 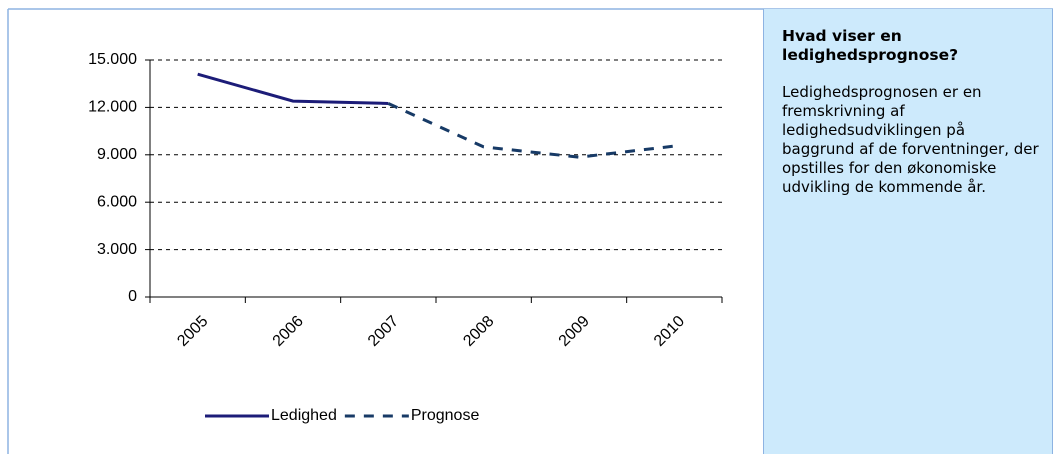 I want to click on legend-label: Ledighed, so click(x=304, y=415).